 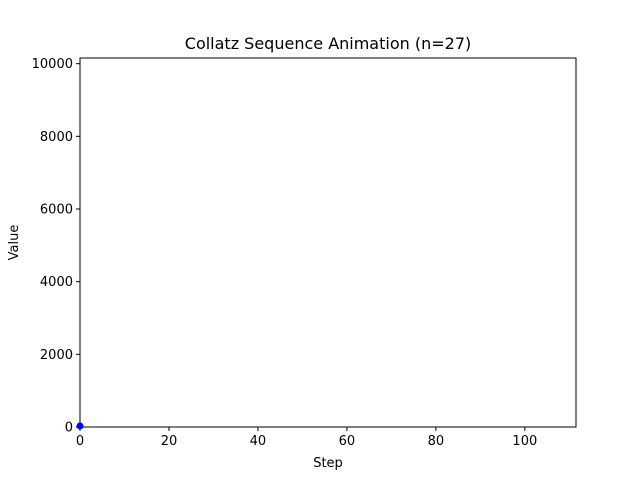 I want to click on x-tick-label: 20, so click(x=169, y=441).